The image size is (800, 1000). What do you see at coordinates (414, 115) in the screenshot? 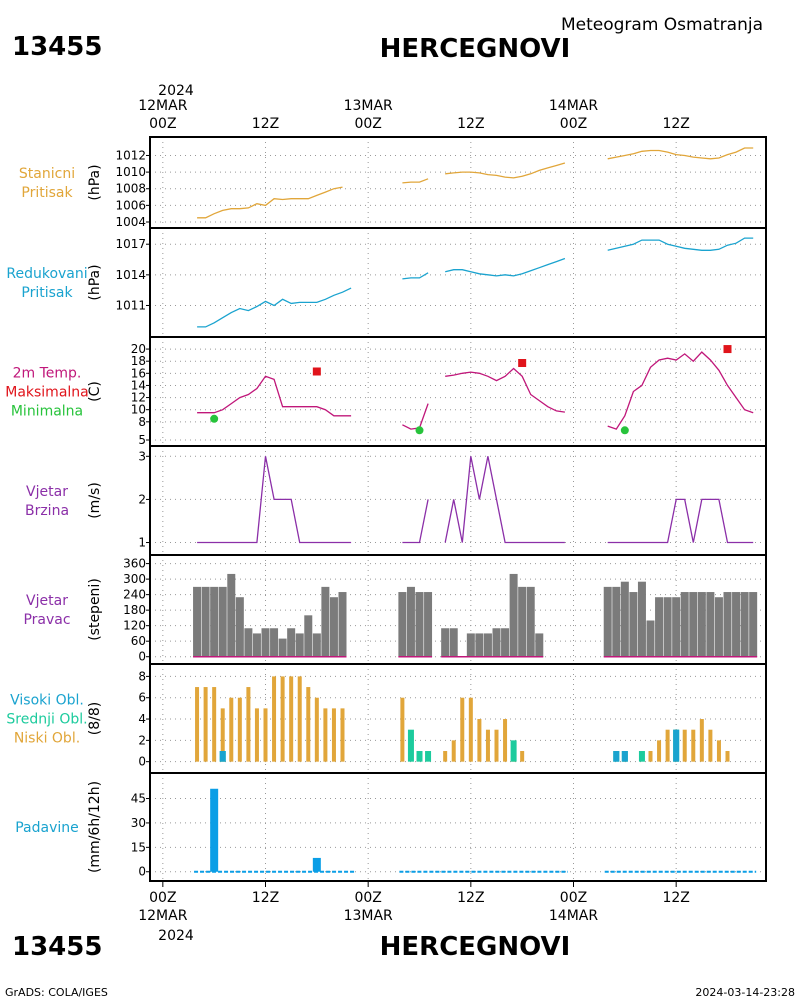
I see `time-axis-top: 12MAR 00Z 12Z 13MAR 00Z 12Z 14MAR 00Z 12Z` at bounding box center [414, 115].